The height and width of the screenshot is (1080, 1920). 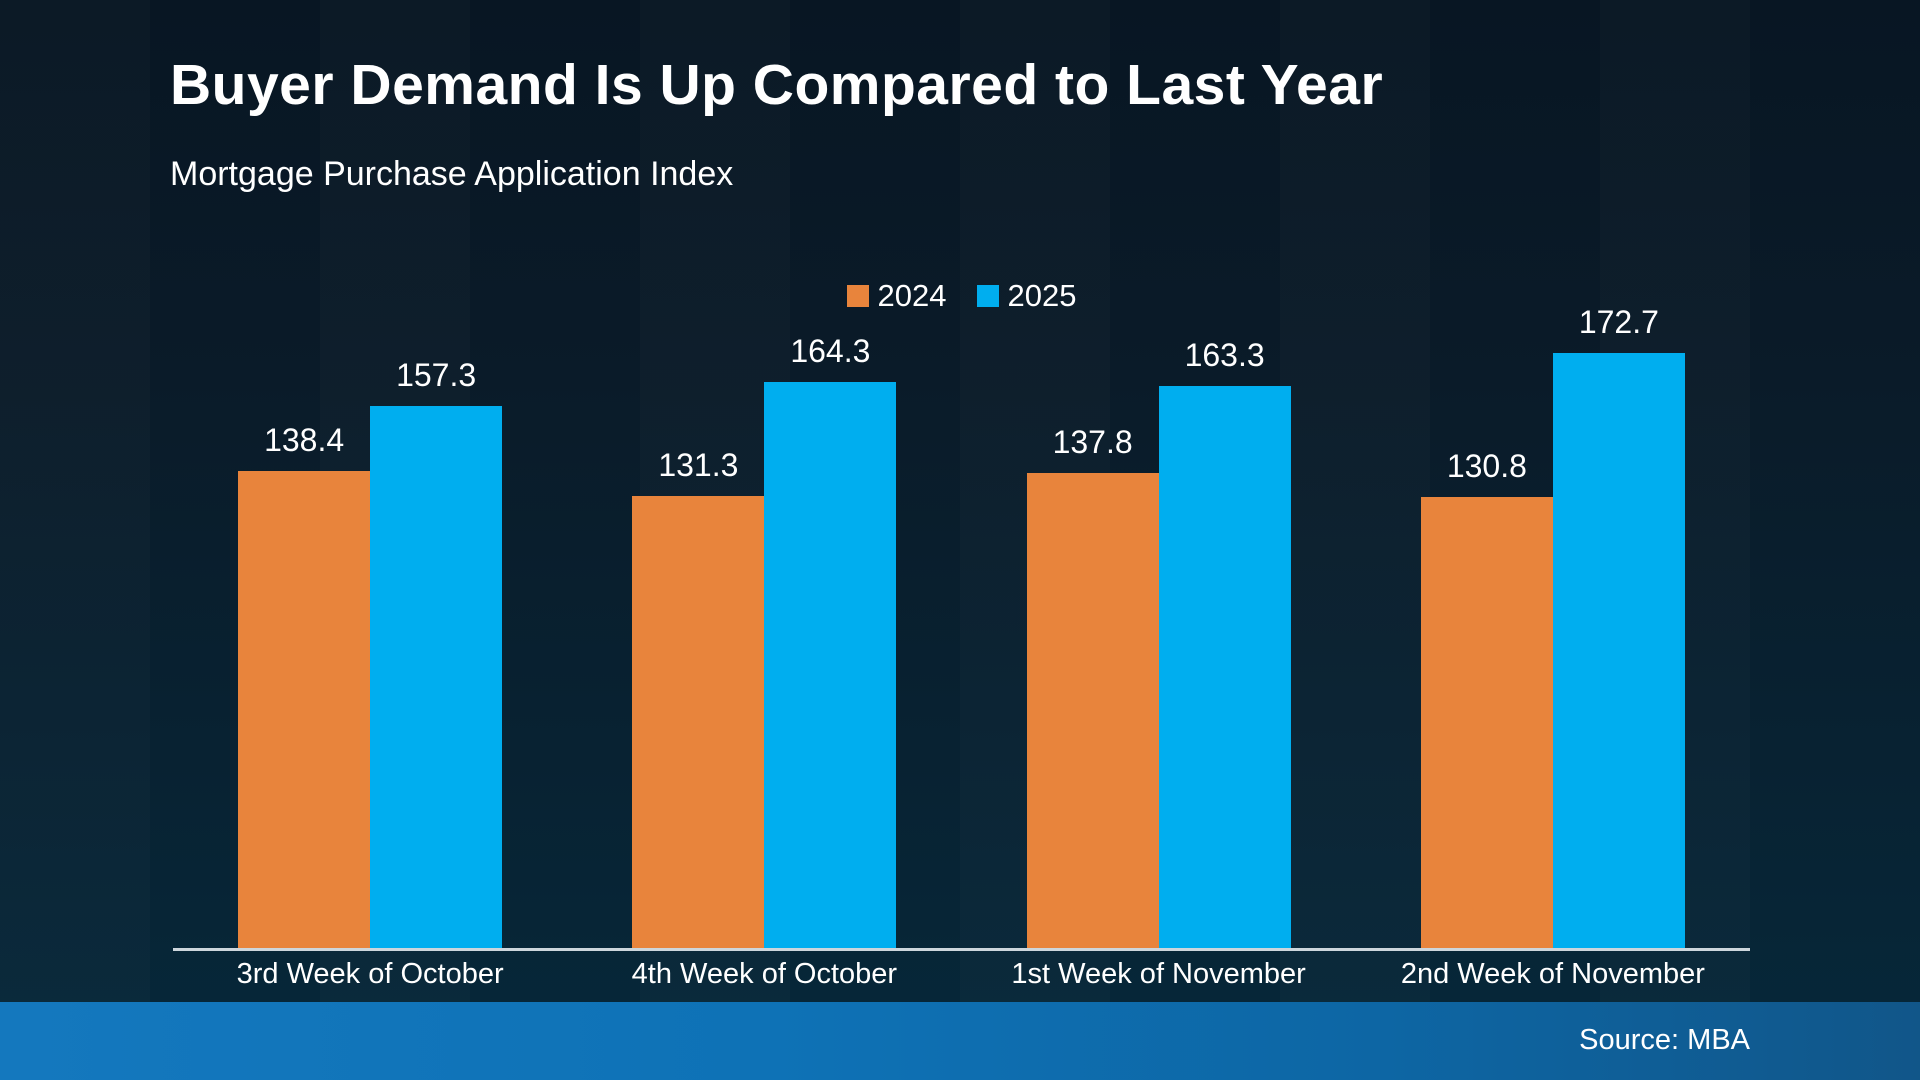 What do you see at coordinates (777, 85) in the screenshot?
I see `page-title: Buyer Demand Is Up Compared to Last Year` at bounding box center [777, 85].